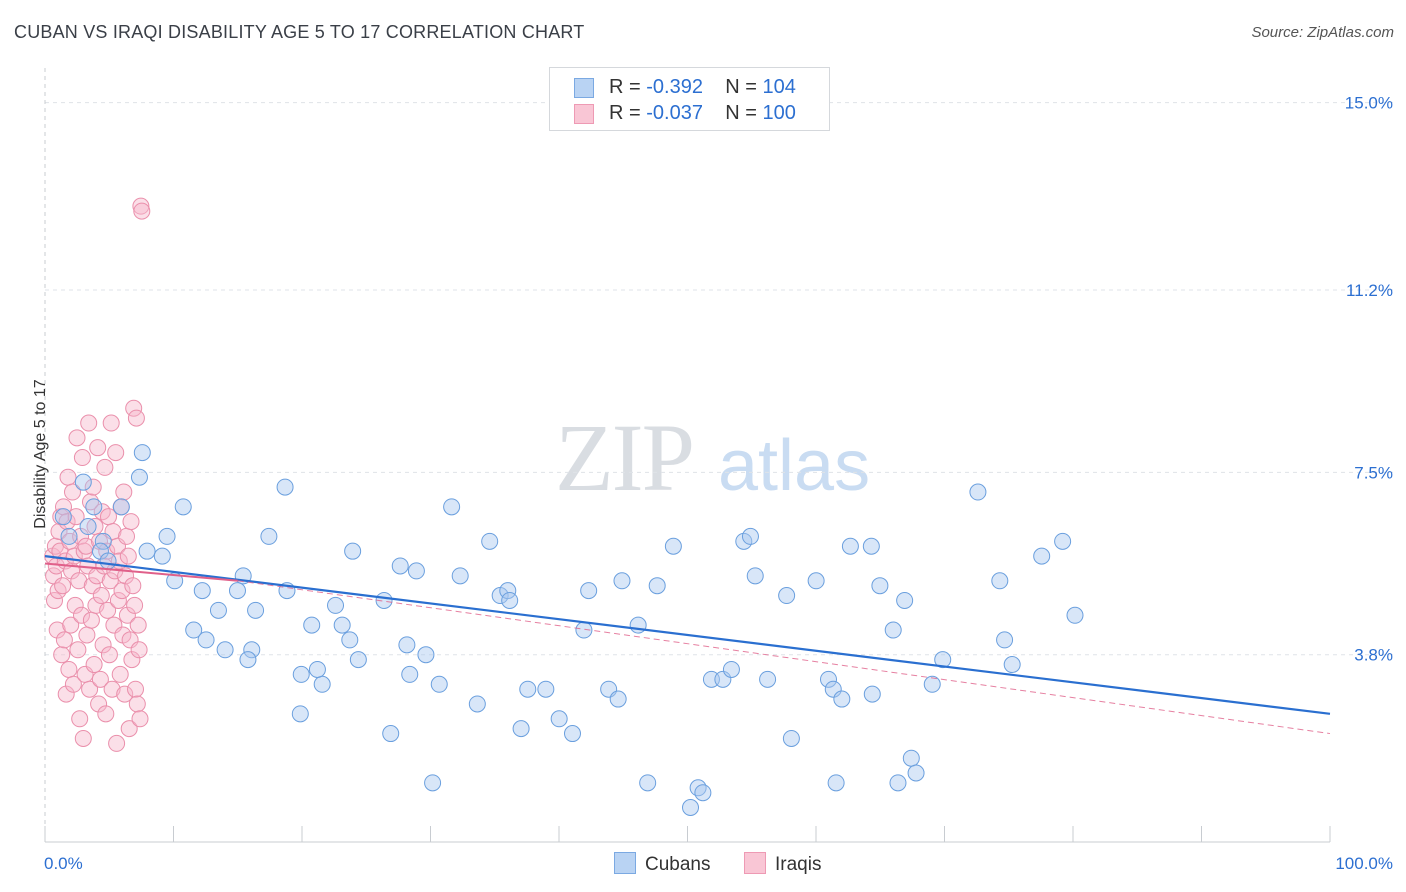 The width and height of the screenshot is (1406, 892). Describe the element at coordinates (624, 457) in the screenshot. I see `watermark-zip: ZIP` at that location.